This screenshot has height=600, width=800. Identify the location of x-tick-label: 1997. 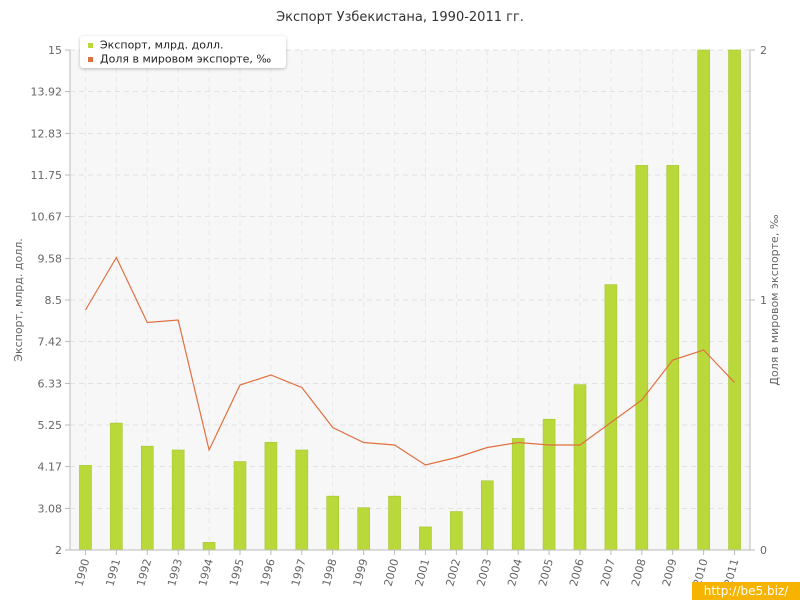
(299, 572).